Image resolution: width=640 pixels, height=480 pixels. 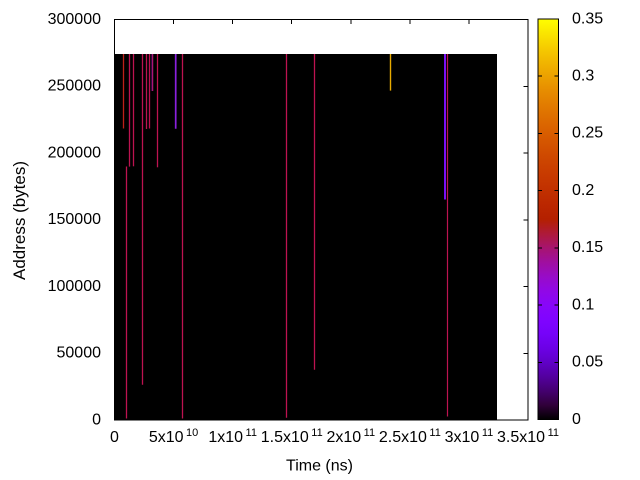 I want to click on svg-text: 0.25, so click(x=587, y=133).